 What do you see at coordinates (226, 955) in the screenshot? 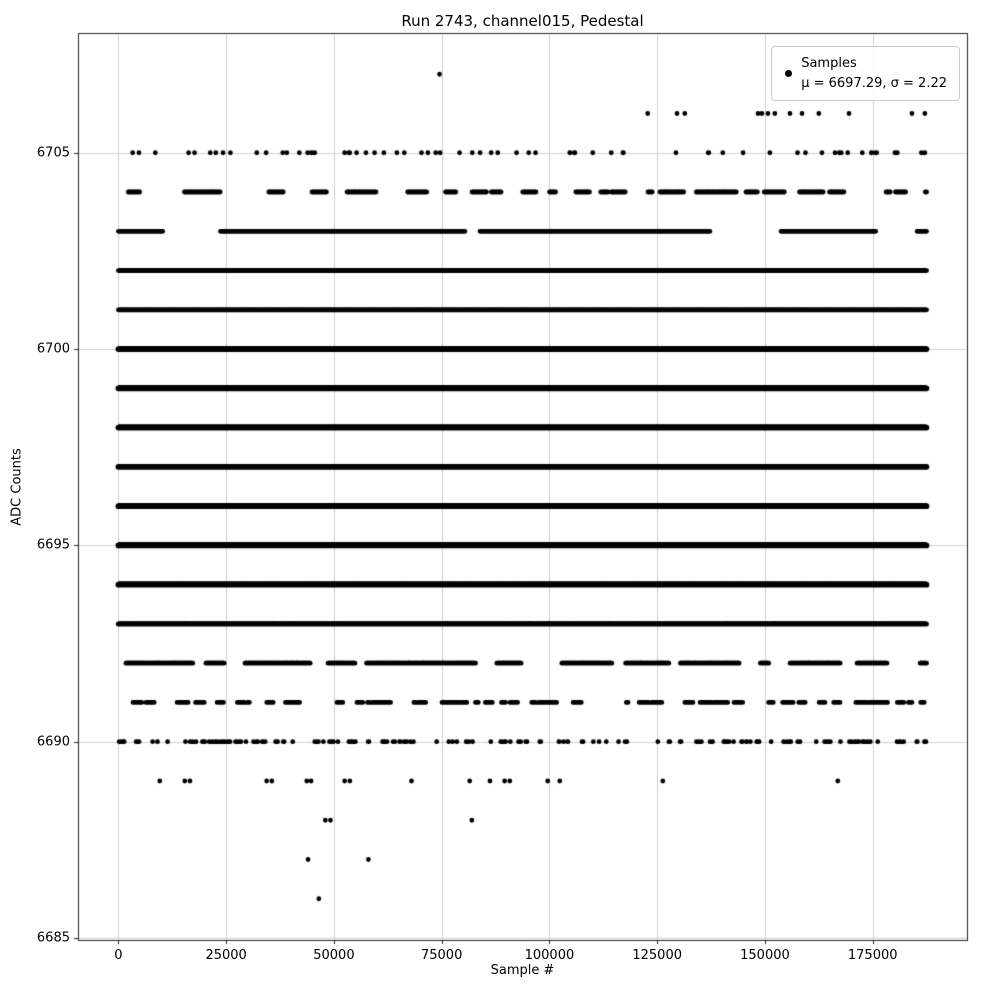
I see `x-tick-label: 25000` at bounding box center [226, 955].